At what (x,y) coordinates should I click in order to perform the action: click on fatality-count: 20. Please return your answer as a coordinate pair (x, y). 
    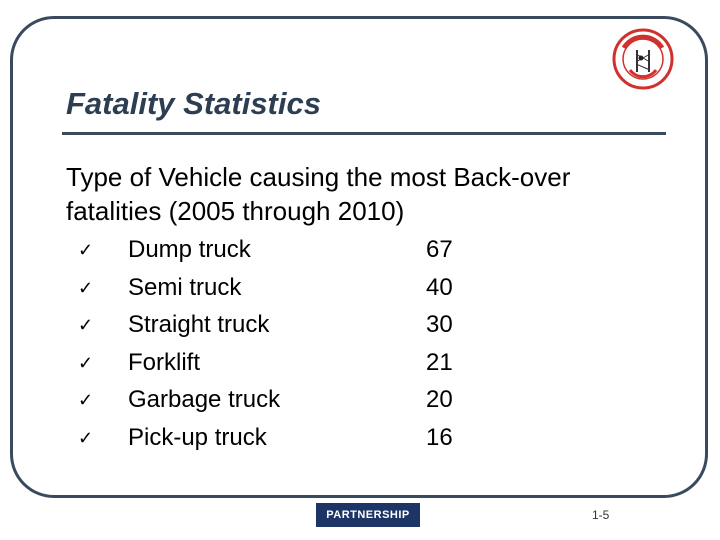
    Looking at the image, I should click on (439, 399).